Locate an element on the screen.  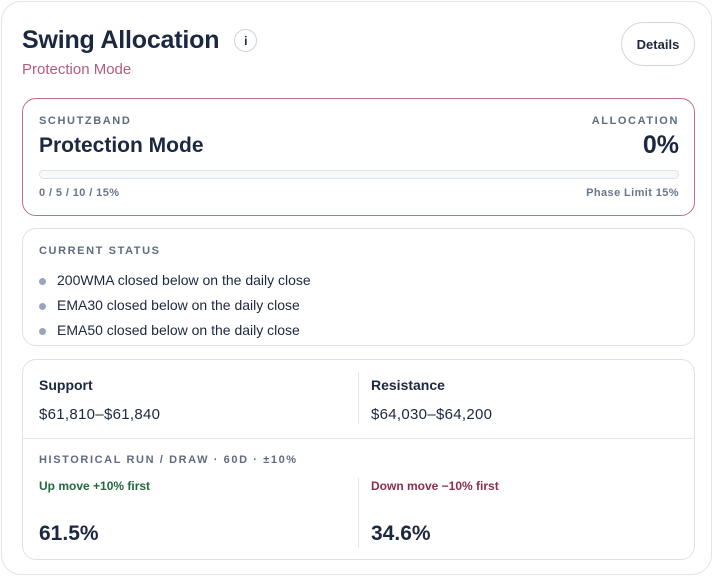
status-text: EMA30 closed below on the daily close is located at coordinates (178, 304).